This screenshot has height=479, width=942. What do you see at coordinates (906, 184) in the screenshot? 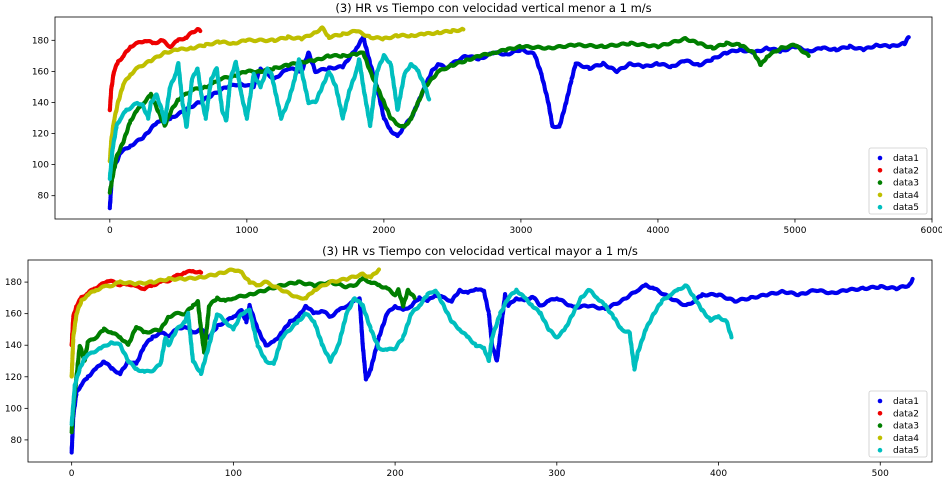
I see `legend-label: data3` at bounding box center [906, 184].